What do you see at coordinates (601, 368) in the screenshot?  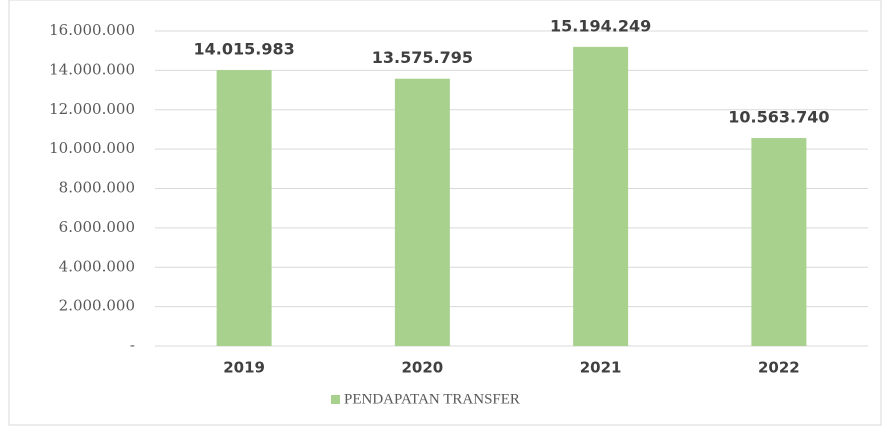 I see `x-tick-label: 2021` at bounding box center [601, 368].